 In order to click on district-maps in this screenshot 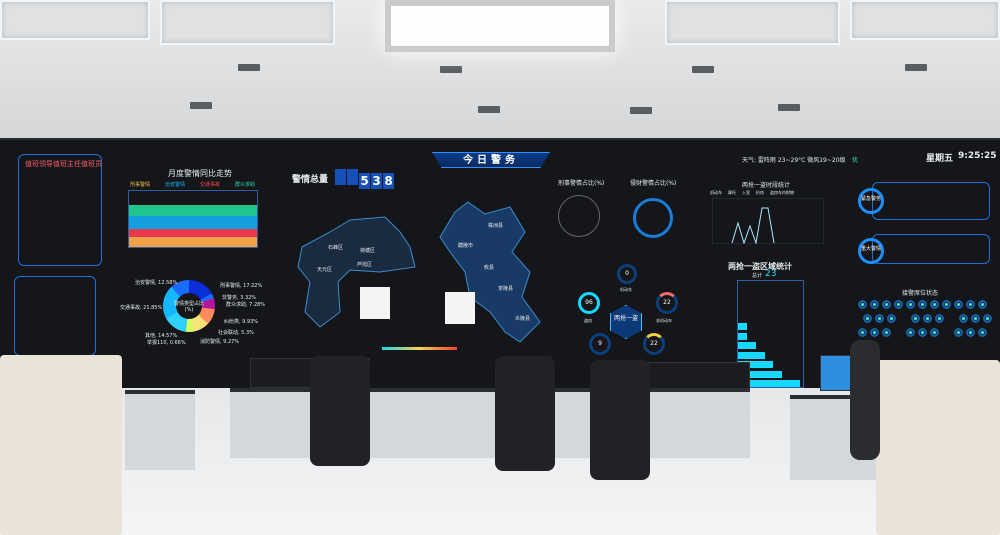, I will do `click(419, 275)`.